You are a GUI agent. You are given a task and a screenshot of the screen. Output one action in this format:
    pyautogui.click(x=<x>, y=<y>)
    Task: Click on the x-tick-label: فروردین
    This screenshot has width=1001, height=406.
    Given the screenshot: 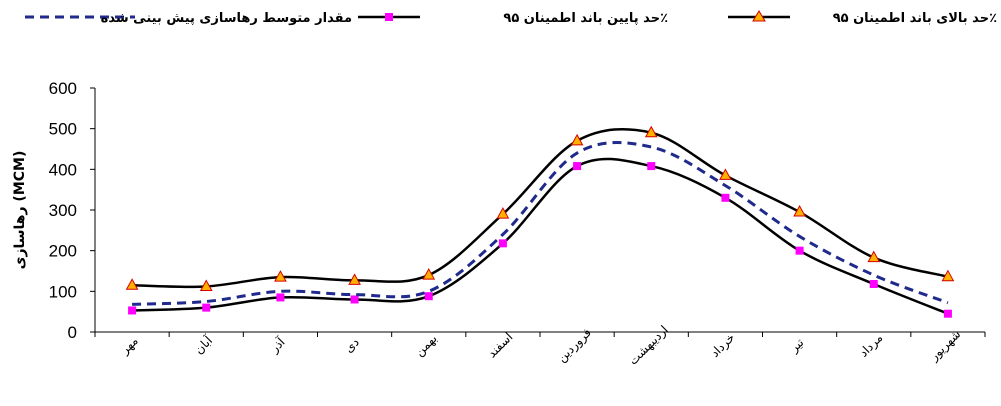 What is the action you would take?
    pyautogui.click(x=575, y=345)
    